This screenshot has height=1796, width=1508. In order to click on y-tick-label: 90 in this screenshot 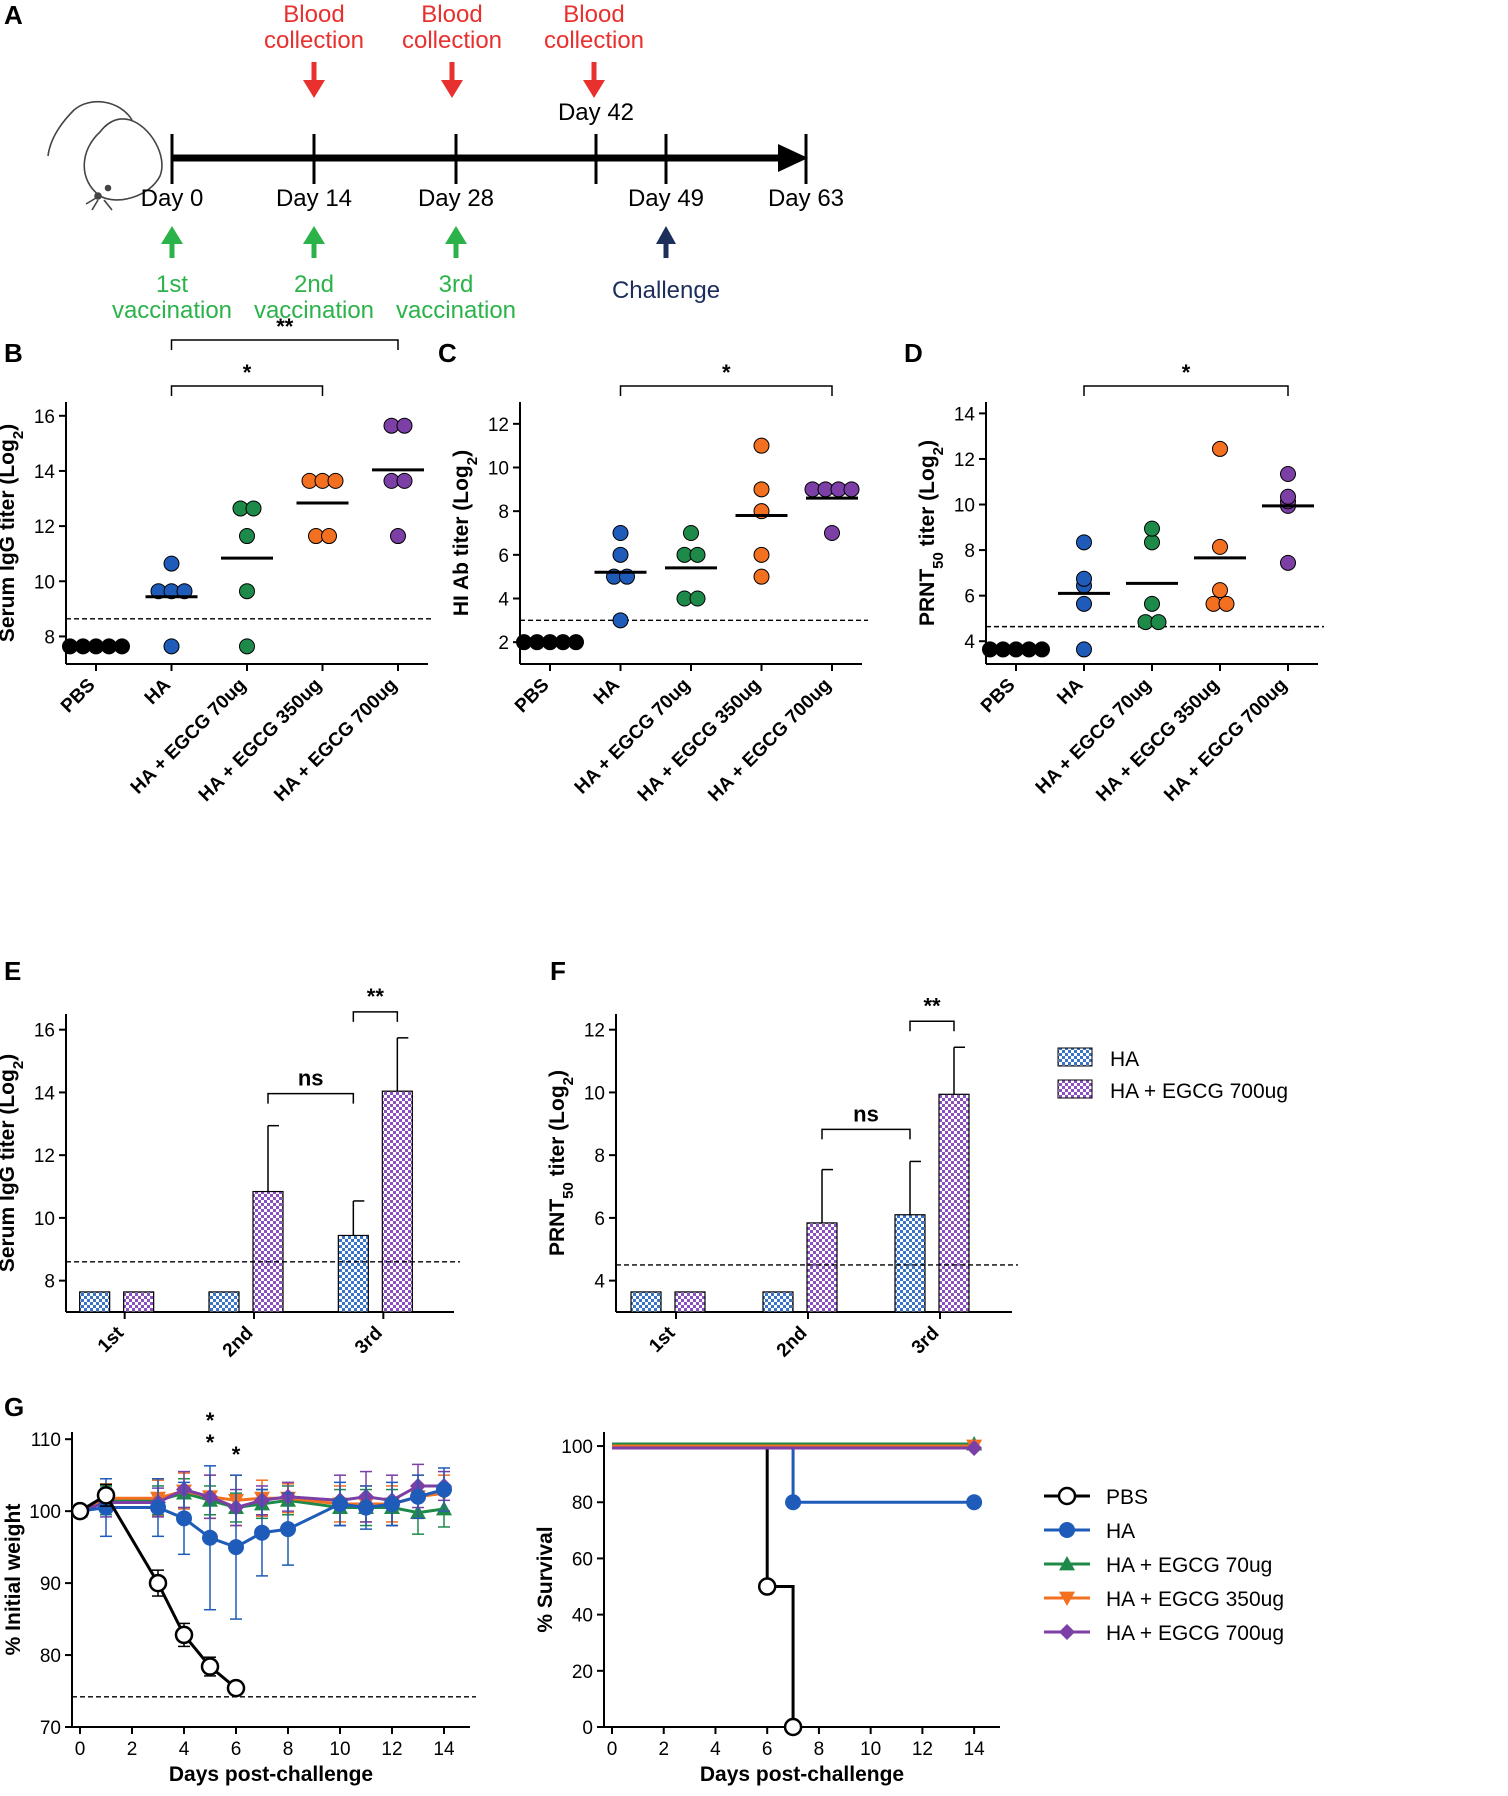, I will do `click(50, 1584)`.